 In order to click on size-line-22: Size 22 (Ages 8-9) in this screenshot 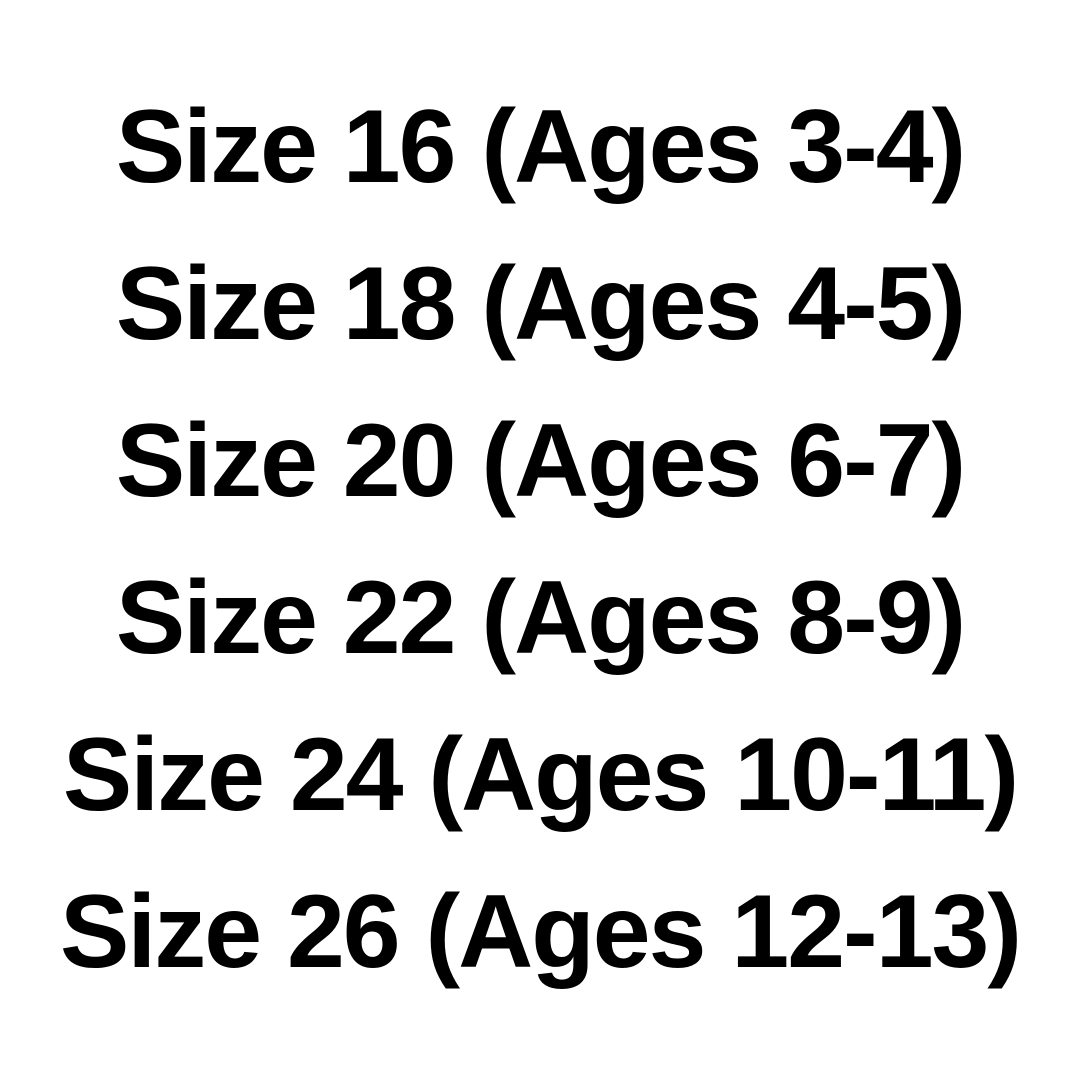, I will do `click(540, 618)`.